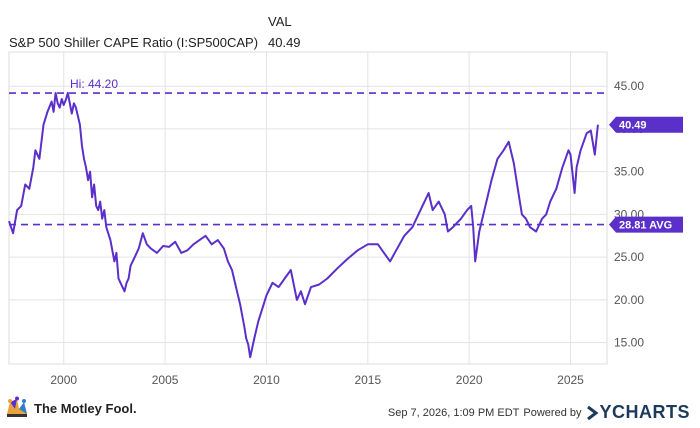 Image resolution: width=700 pixels, height=428 pixels. I want to click on last-value-flag-bg, so click(646, 124).